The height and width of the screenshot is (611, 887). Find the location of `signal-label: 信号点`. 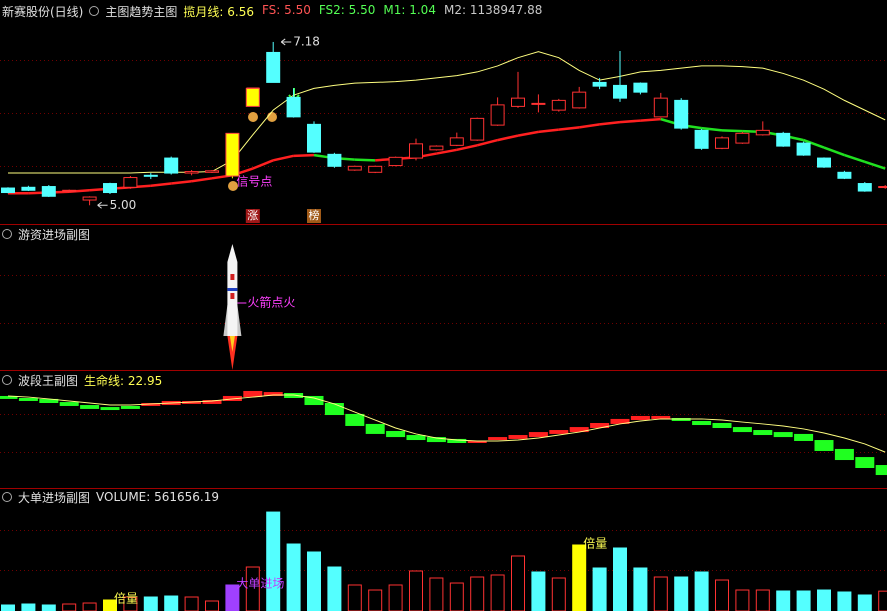

signal-label: 信号点 is located at coordinates (254, 182).